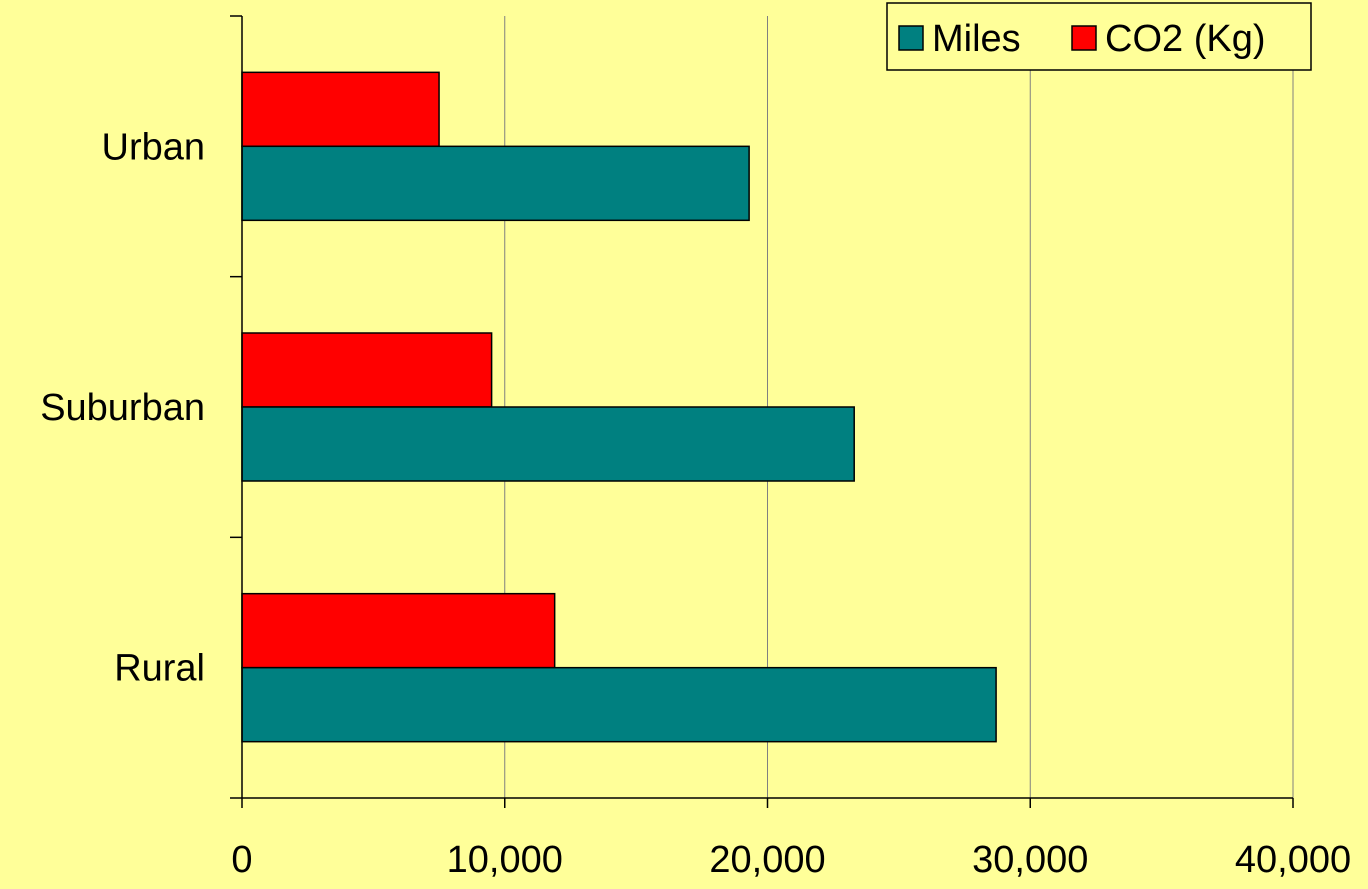 Image resolution: width=1368 pixels, height=889 pixels. I want to click on bar-co2-rural, so click(398, 630).